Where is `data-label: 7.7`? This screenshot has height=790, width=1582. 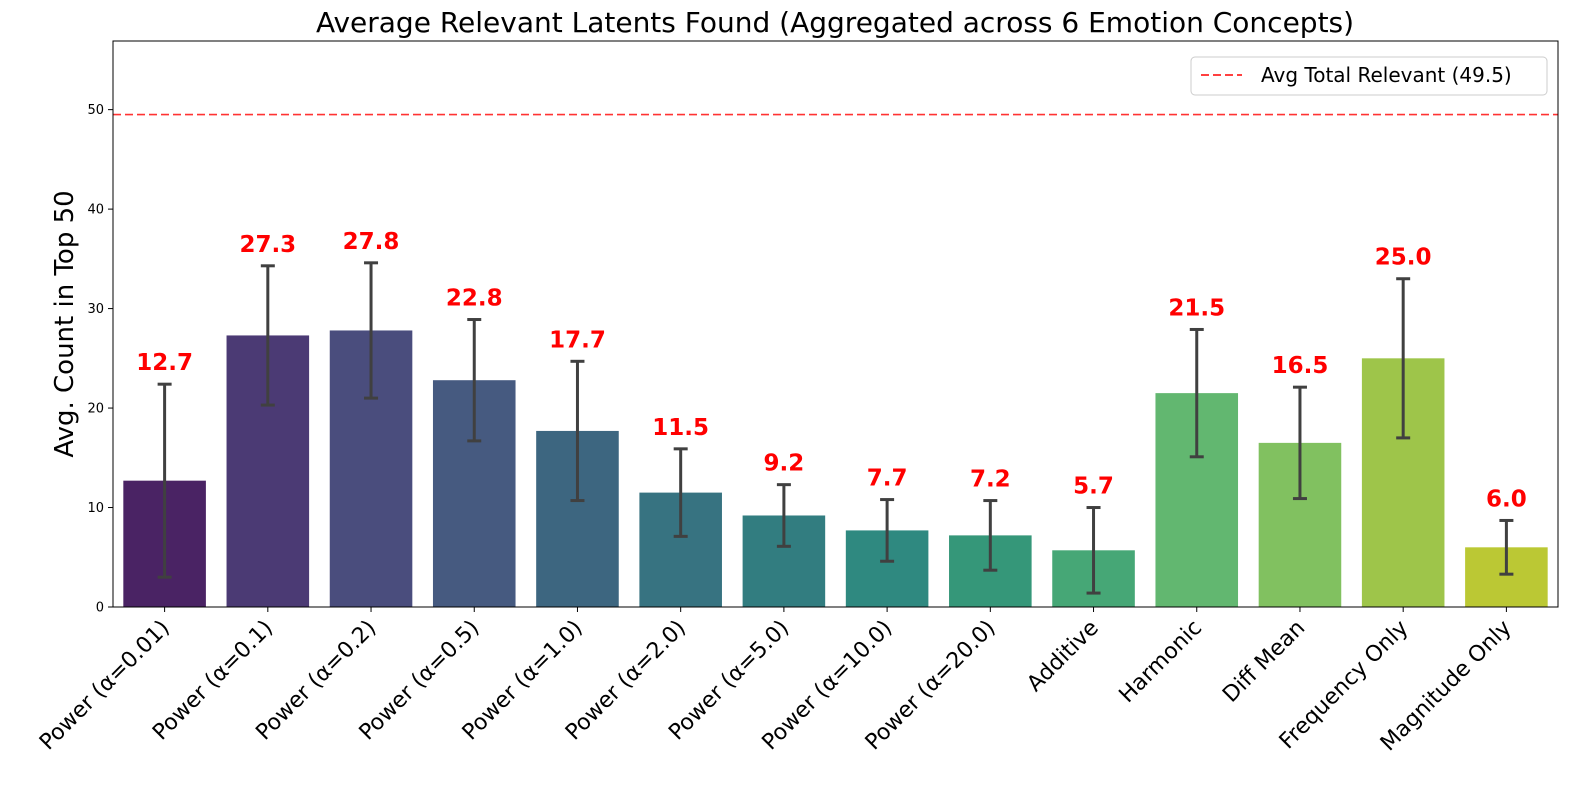 data-label: 7.7 is located at coordinates (887, 479).